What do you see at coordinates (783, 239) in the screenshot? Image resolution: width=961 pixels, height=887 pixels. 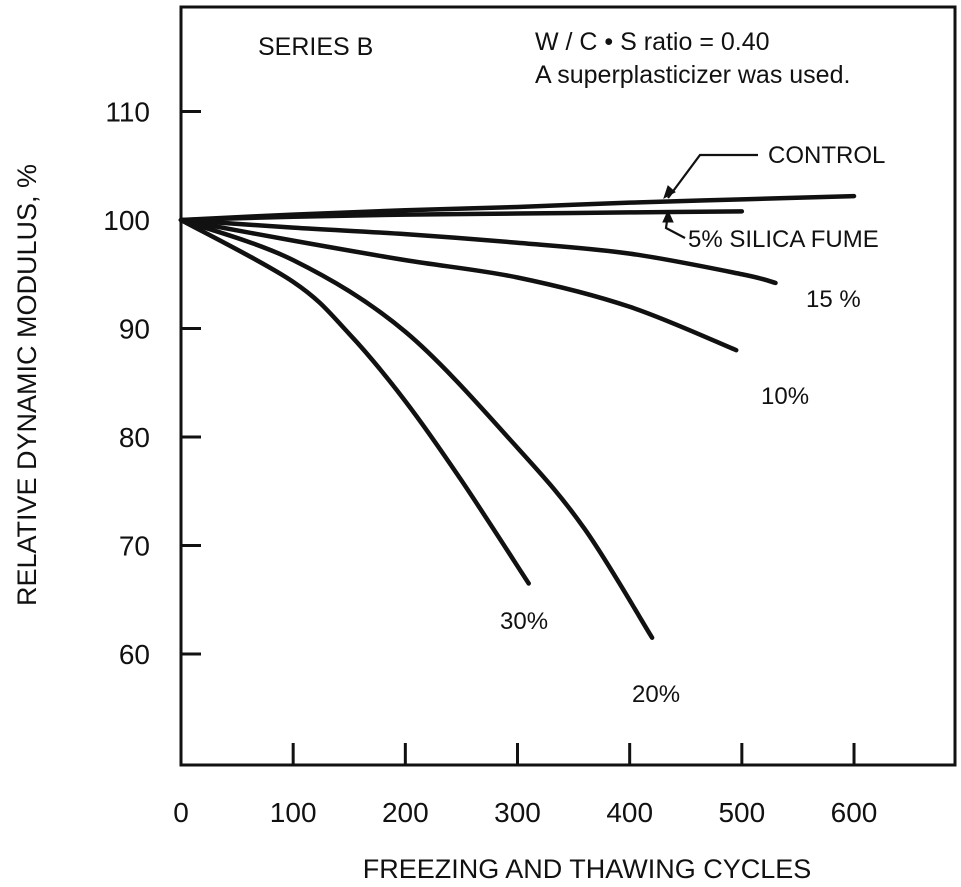 I see `curve-label-5-silica-fume: 5% SILICA FUME` at bounding box center [783, 239].